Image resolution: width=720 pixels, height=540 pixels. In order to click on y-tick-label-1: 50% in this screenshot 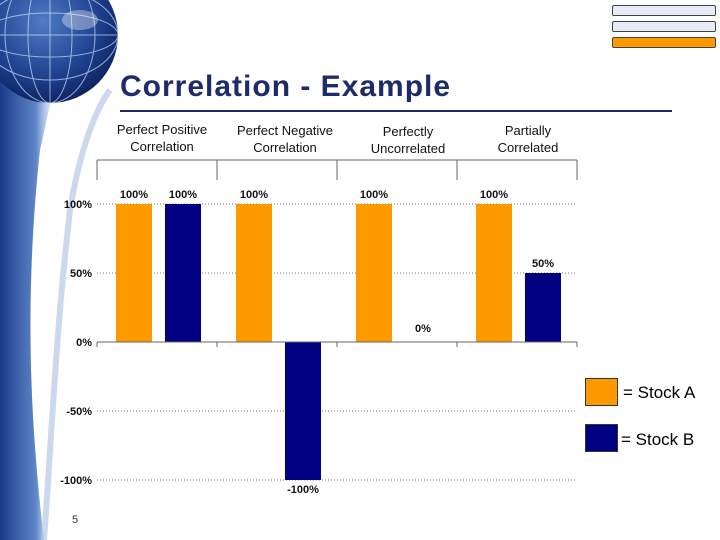, I will do `click(81, 274)`.